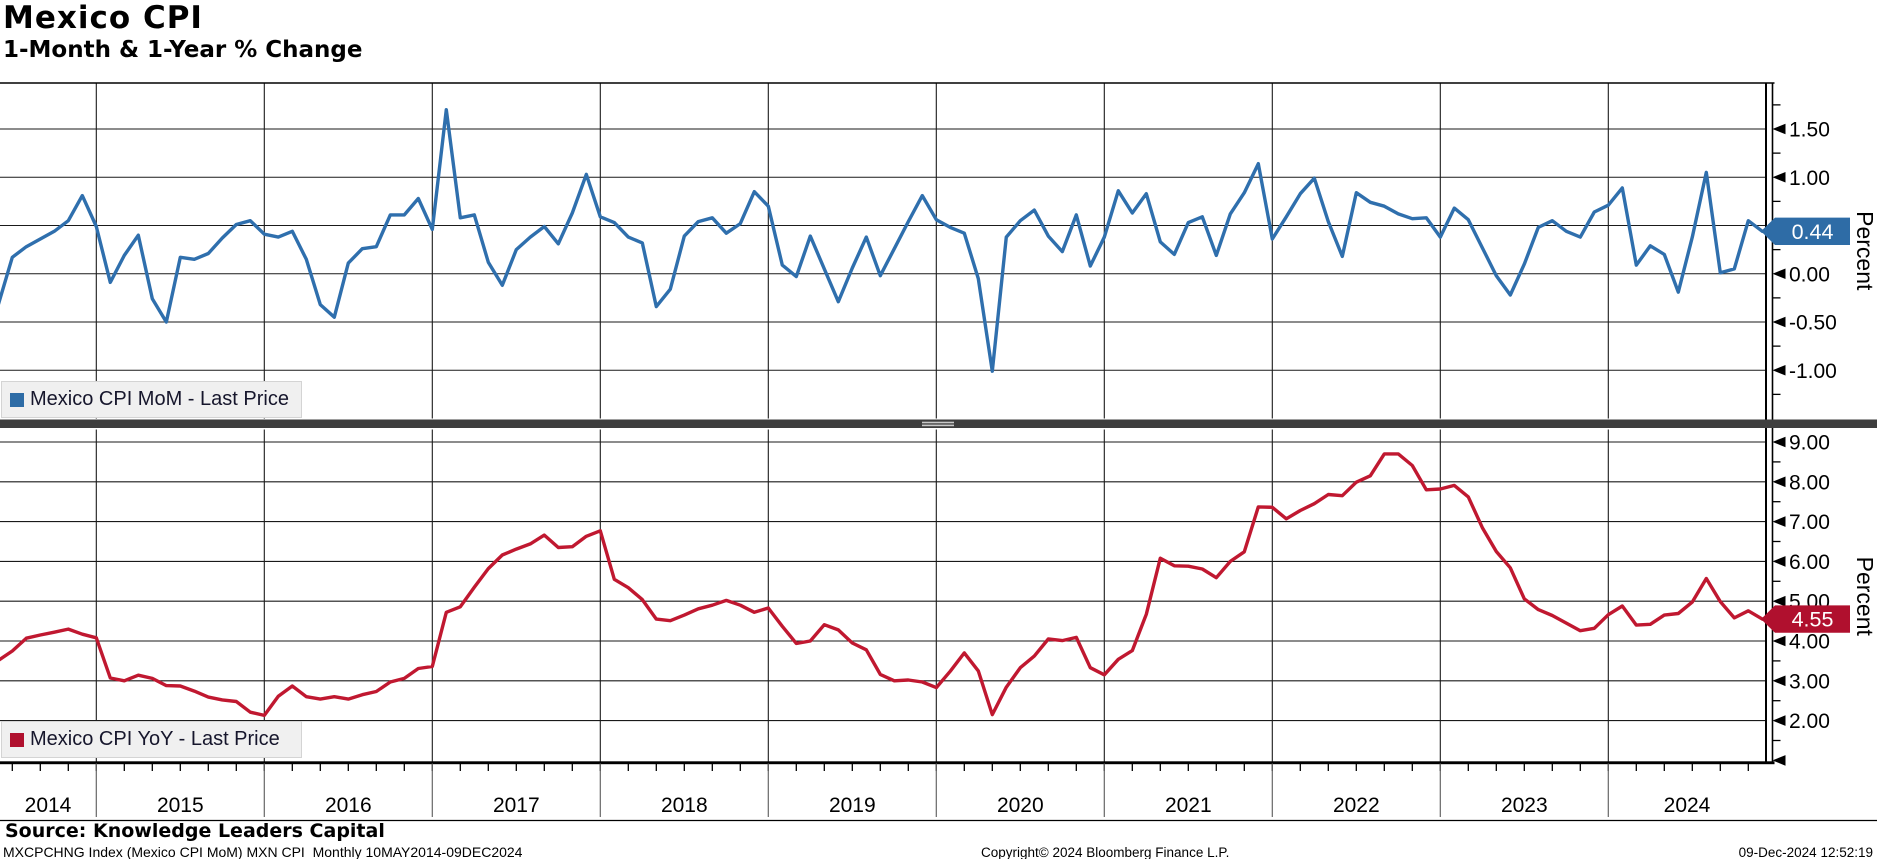  What do you see at coordinates (180, 805) in the screenshot?
I see `x-axis-year-label: 2015` at bounding box center [180, 805].